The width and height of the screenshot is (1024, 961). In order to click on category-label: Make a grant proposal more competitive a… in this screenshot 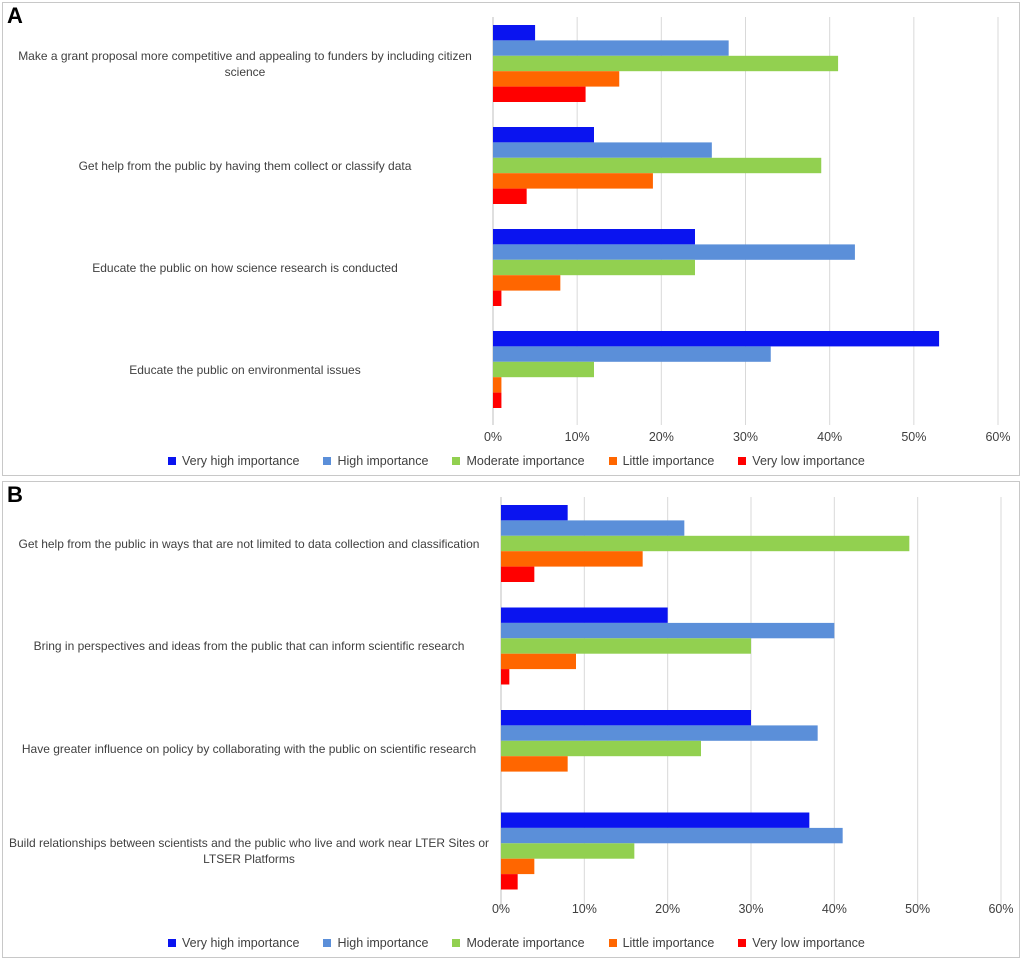, I will do `click(245, 63)`.